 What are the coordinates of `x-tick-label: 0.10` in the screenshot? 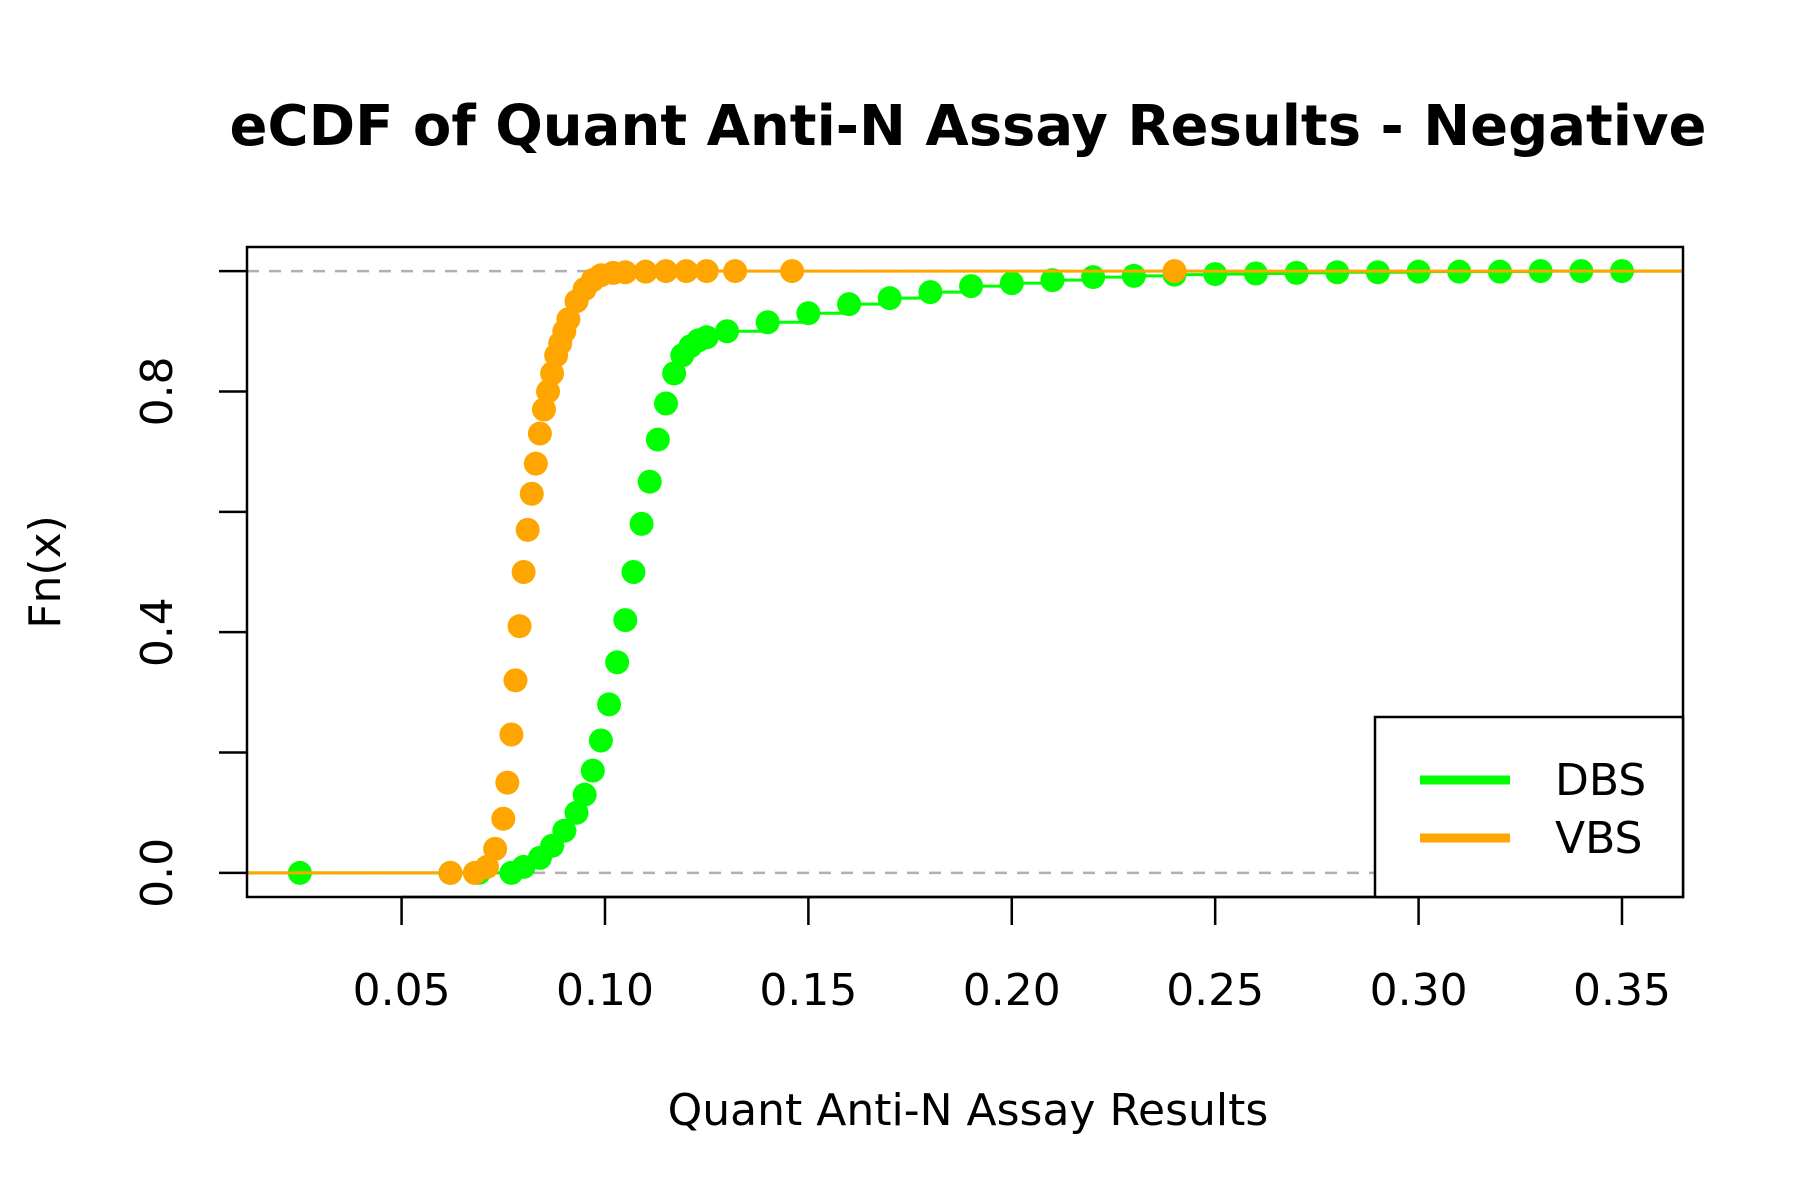 It's located at (605, 990).